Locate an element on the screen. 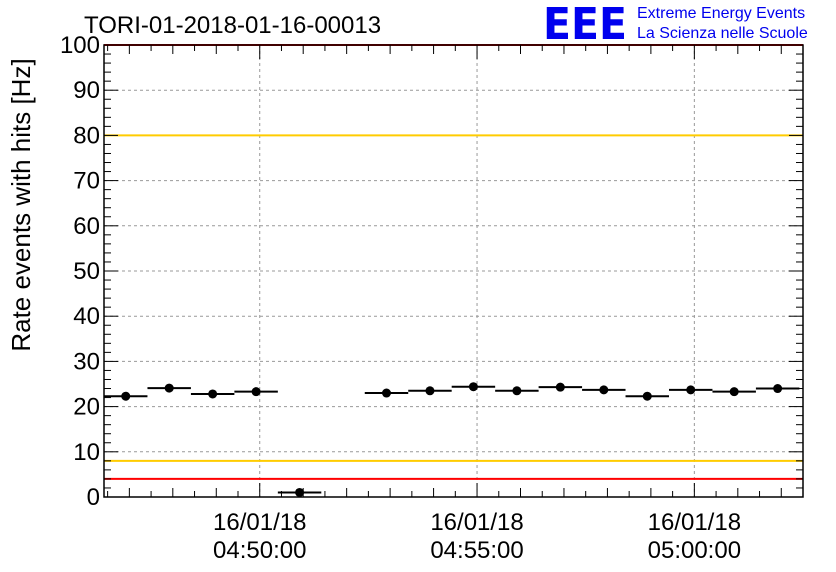  y-tick-label: 100 is located at coordinates (80, 45).